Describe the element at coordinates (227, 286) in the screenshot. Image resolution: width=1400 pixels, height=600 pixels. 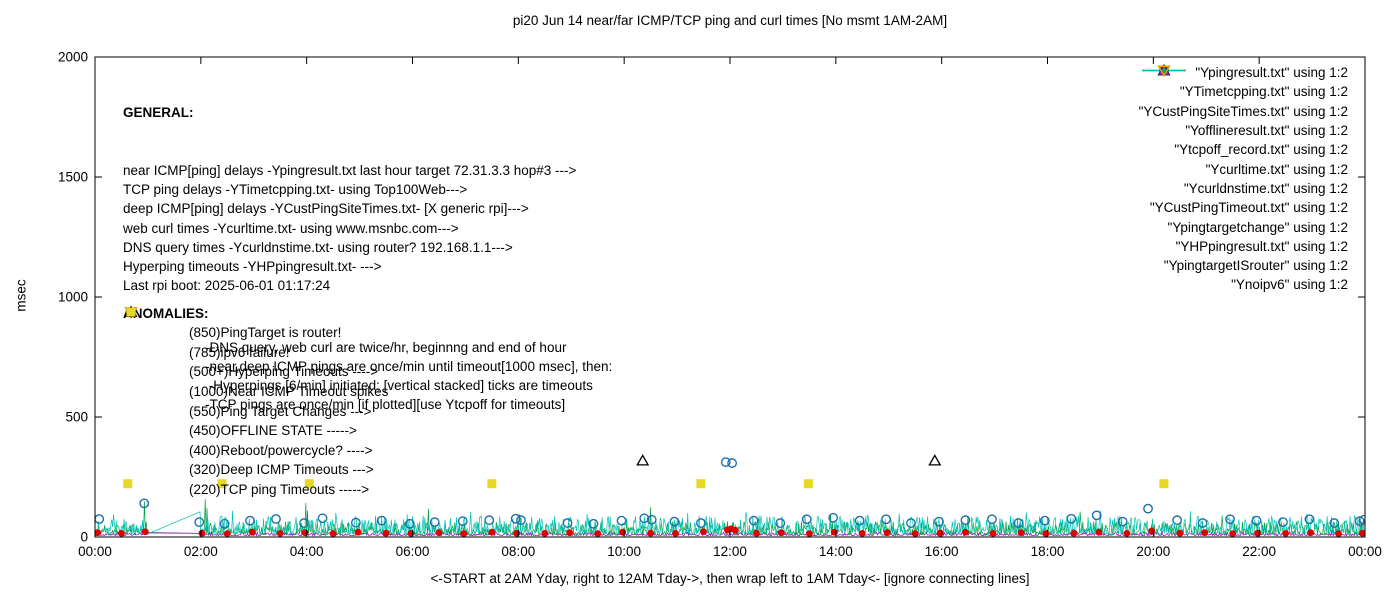
I see `general-line: Last rpi boot: 2025-06-01 01:17:24` at that location.